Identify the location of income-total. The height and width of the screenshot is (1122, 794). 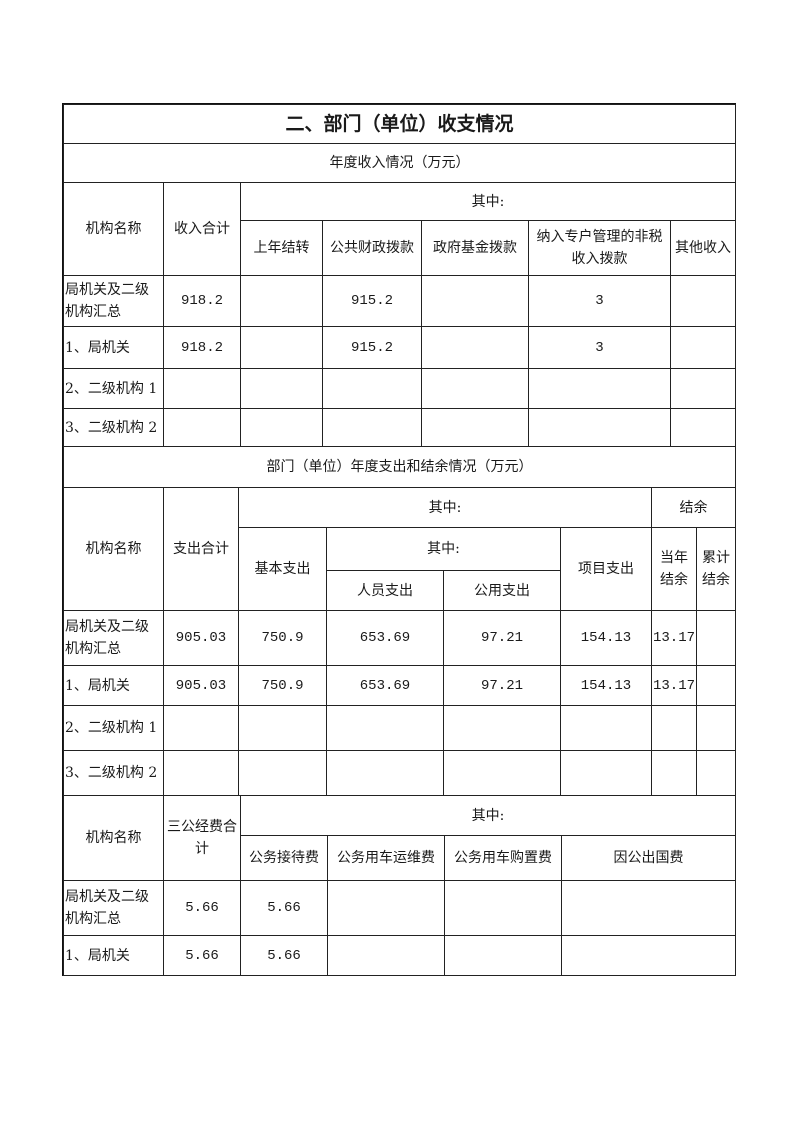
(202, 427).